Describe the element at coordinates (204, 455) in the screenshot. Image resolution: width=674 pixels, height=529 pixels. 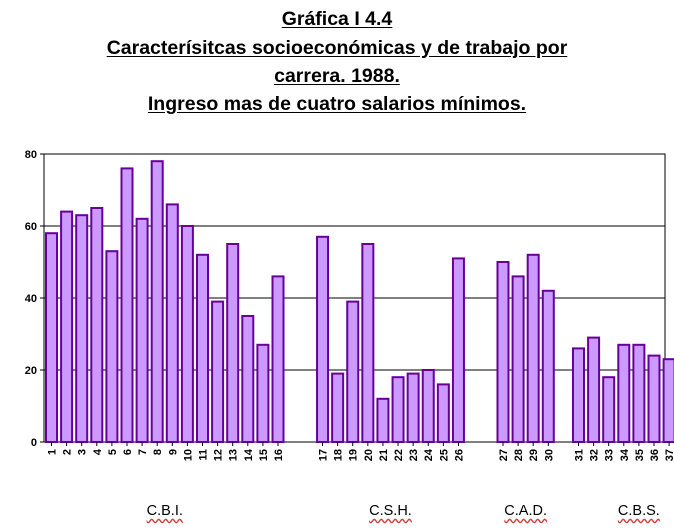
I see `x-tick-label: 11` at that location.